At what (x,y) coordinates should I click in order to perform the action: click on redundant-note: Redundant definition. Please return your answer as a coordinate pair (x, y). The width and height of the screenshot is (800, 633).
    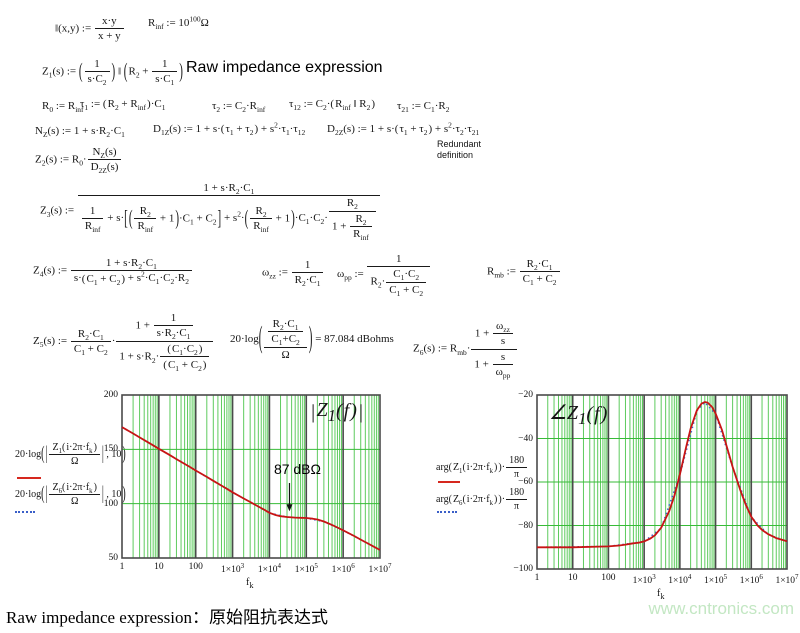
    Looking at the image, I should click on (459, 150).